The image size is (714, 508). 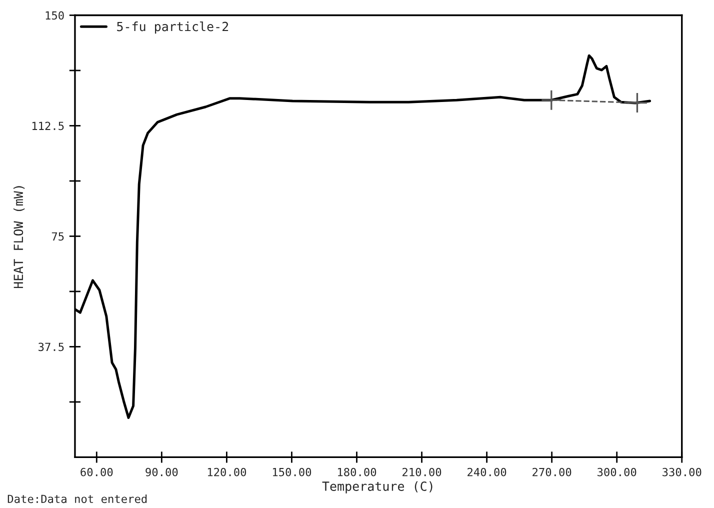 I want to click on x-axis-title: Temperature (C), so click(x=377, y=487).